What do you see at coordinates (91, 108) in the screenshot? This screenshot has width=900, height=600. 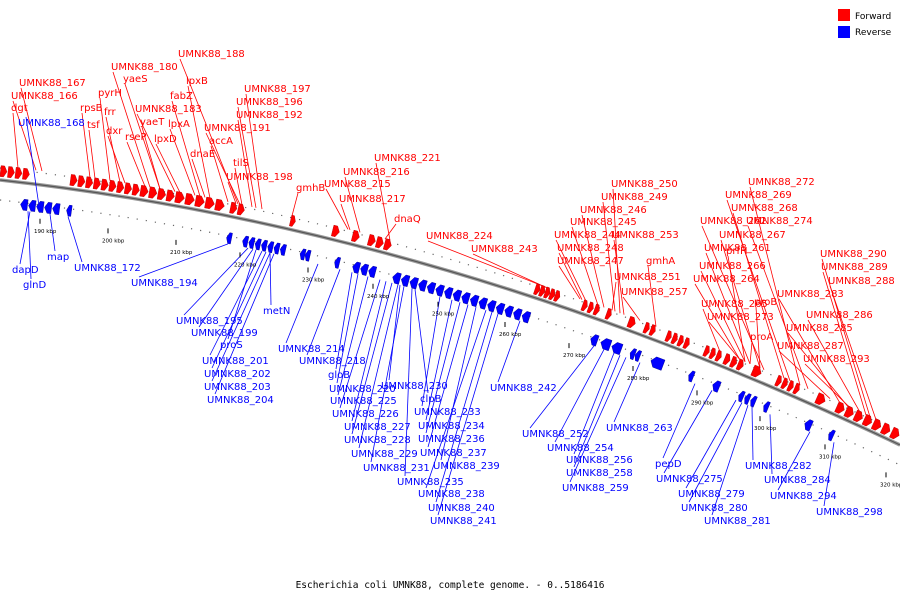 I see `forward-gene-label: rpsB` at bounding box center [91, 108].